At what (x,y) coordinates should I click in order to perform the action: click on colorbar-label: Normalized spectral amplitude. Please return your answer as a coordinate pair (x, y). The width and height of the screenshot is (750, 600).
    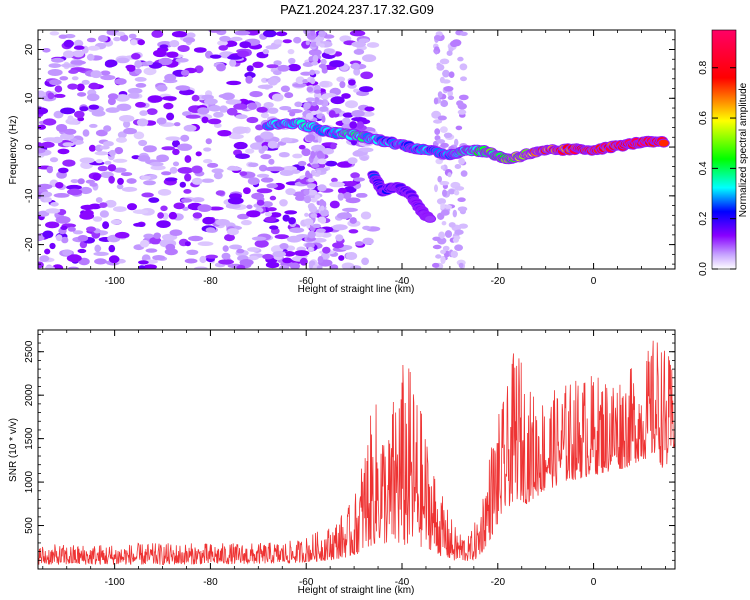
    Looking at the image, I should click on (743, 149).